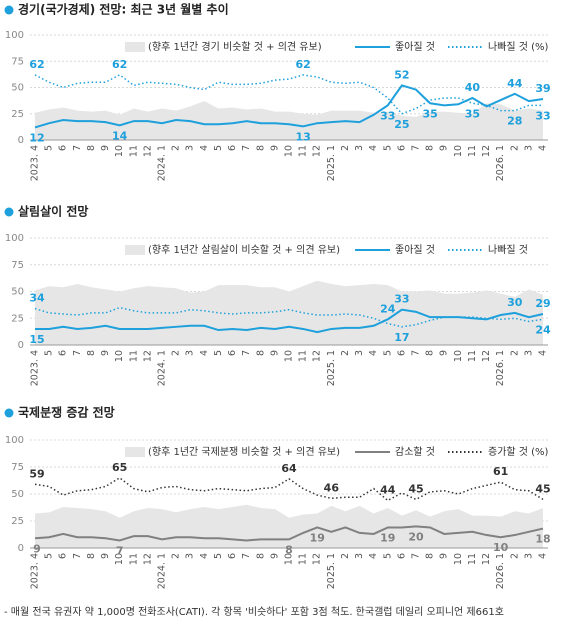 The height and width of the screenshot is (625, 567). Describe the element at coordinates (515, 302) in the screenshot. I see `data-label: 30` at that location.